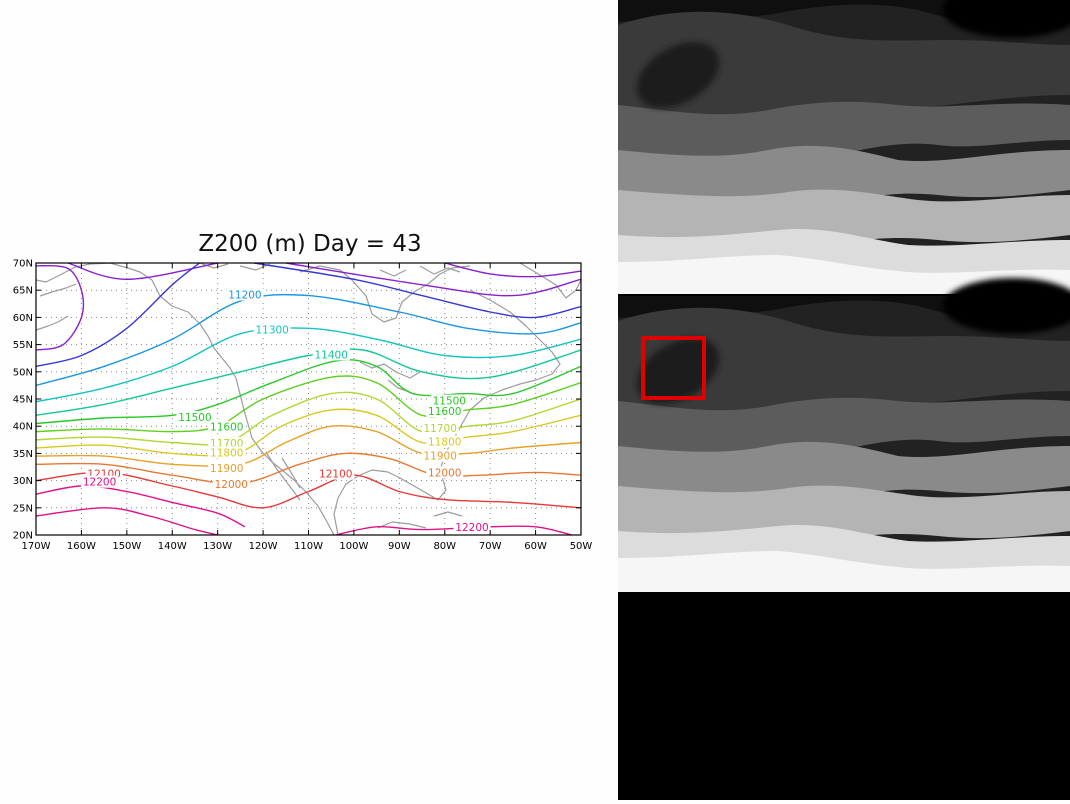 This screenshot has width=1070, height=804. Describe the element at coordinates (23, 372) in the screenshot. I see `y-tick-label: 50N` at that location.